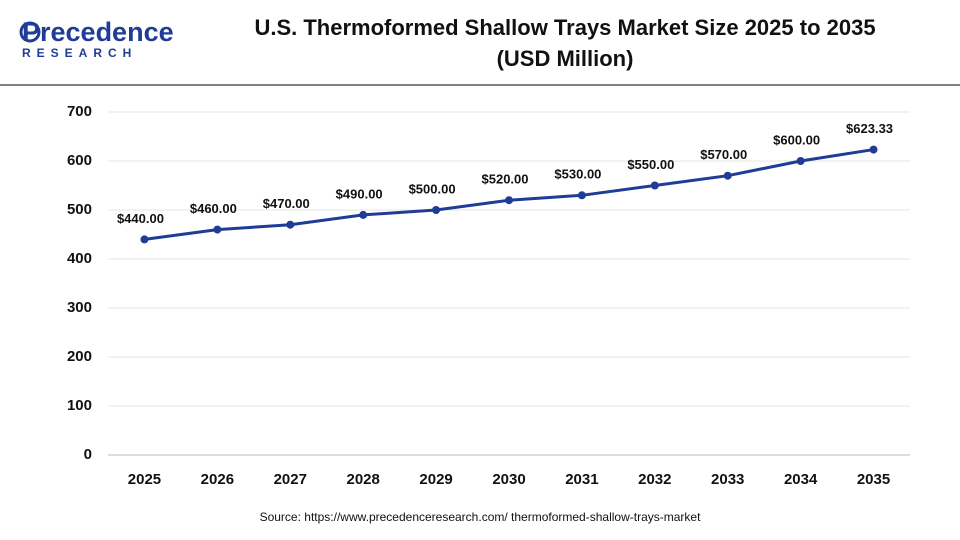 The image size is (960, 540). I want to click on value-label: $460.00, so click(213, 208).